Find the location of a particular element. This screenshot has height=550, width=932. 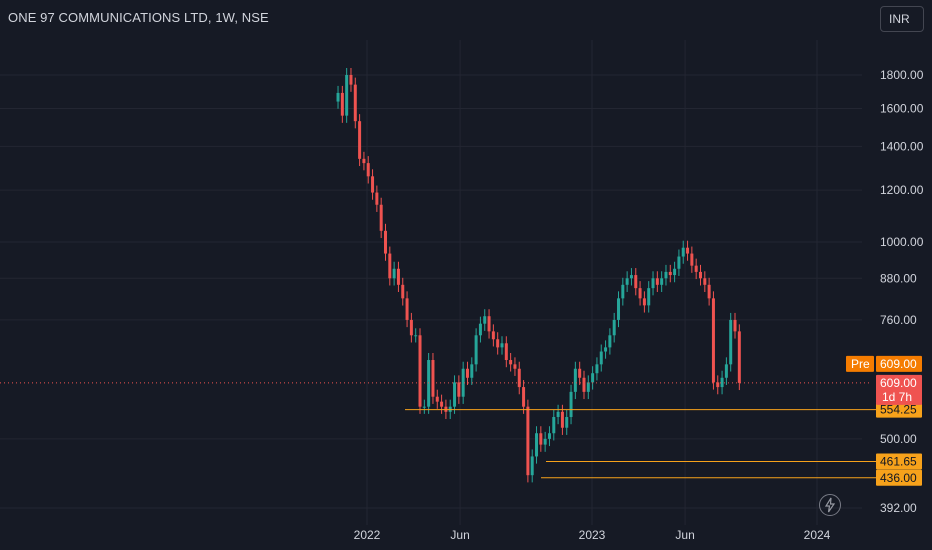

level-tag-label: 554.25 is located at coordinates (898, 410).